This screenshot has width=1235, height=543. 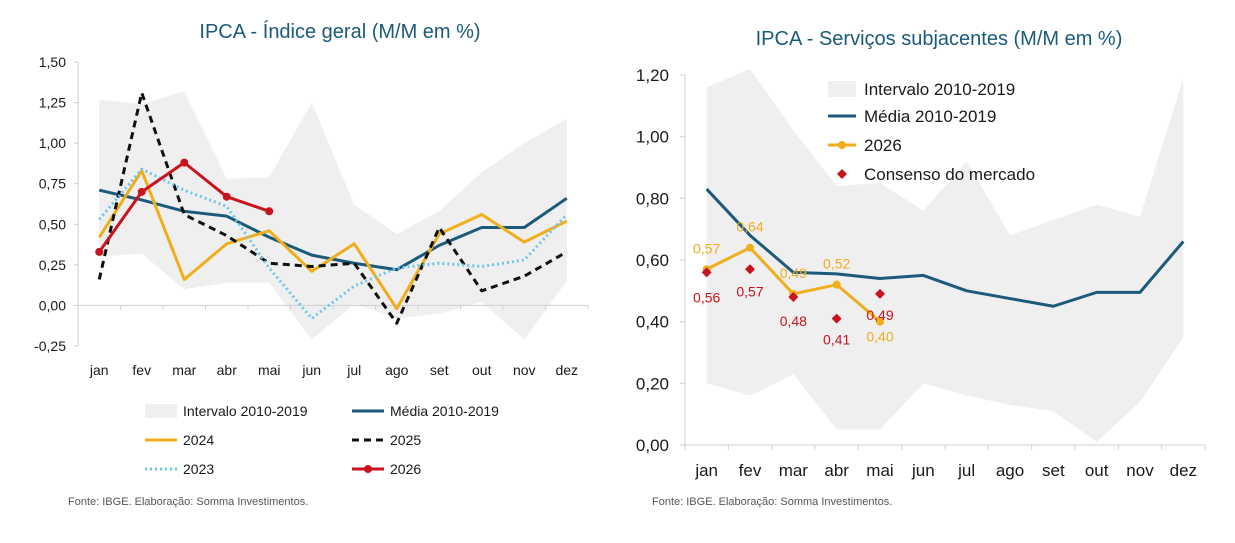 I want to click on data-label-2026: 0,49, so click(x=793, y=273).